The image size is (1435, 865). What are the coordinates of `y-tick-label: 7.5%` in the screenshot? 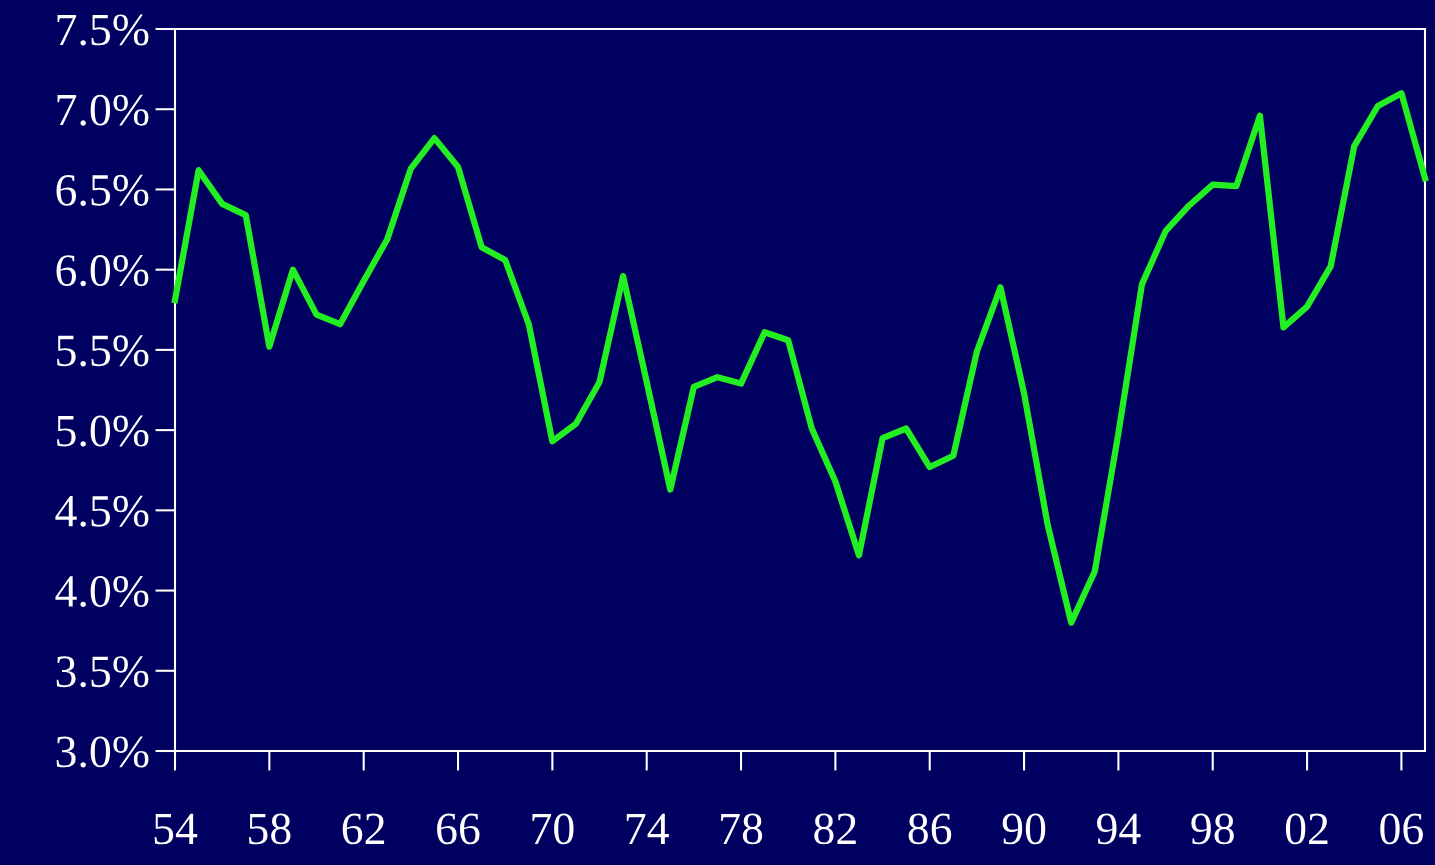 It's located at (103, 30).